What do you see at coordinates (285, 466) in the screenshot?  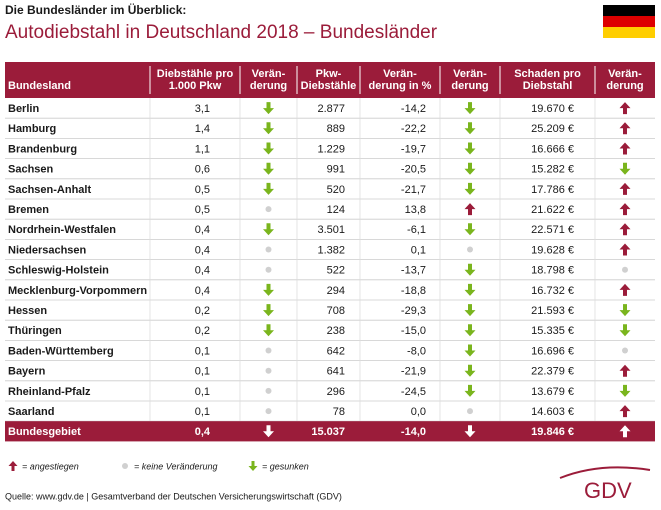 I see `legend-label: = gesunken` at bounding box center [285, 466].